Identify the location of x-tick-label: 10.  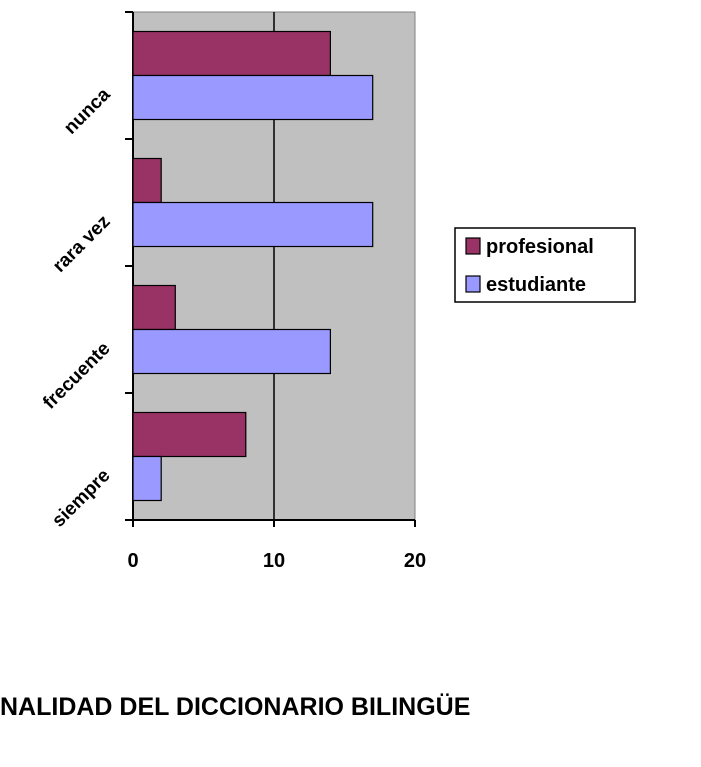
(274, 561).